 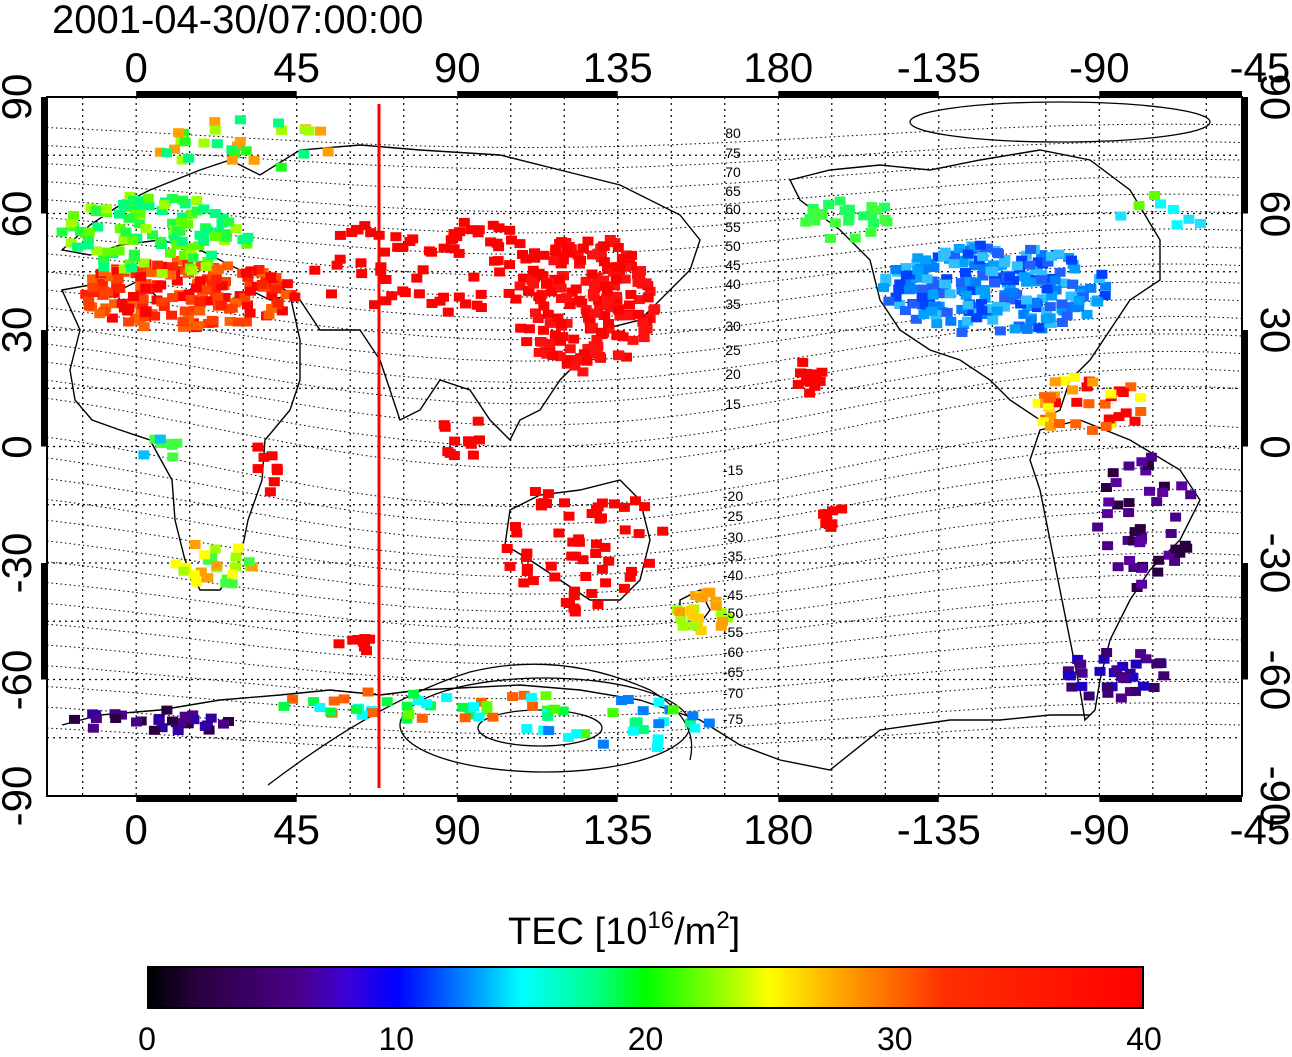 I want to click on lat-tick-label-left: 0, so click(x=20, y=447).